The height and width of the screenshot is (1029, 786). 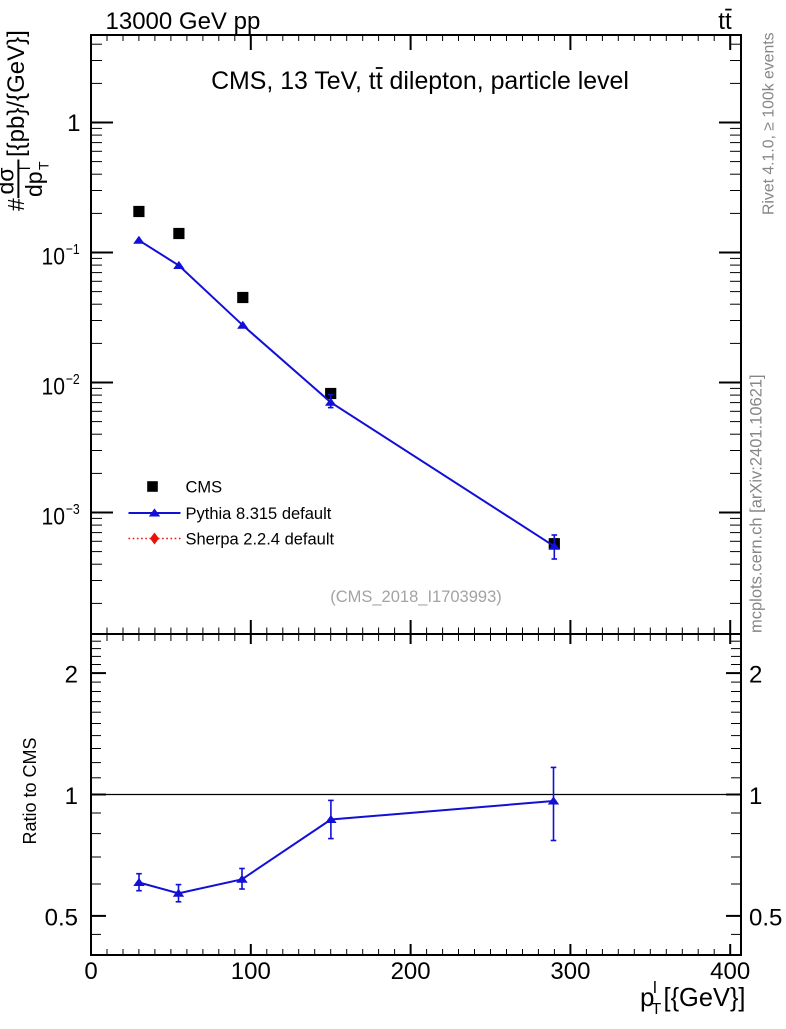 I want to click on svg-text: 300, so click(x=570, y=971).